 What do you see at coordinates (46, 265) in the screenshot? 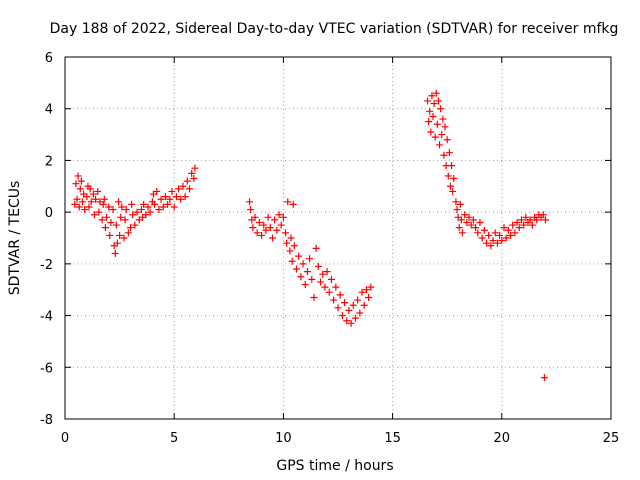
I see `y-tick-label: -2` at bounding box center [46, 265].